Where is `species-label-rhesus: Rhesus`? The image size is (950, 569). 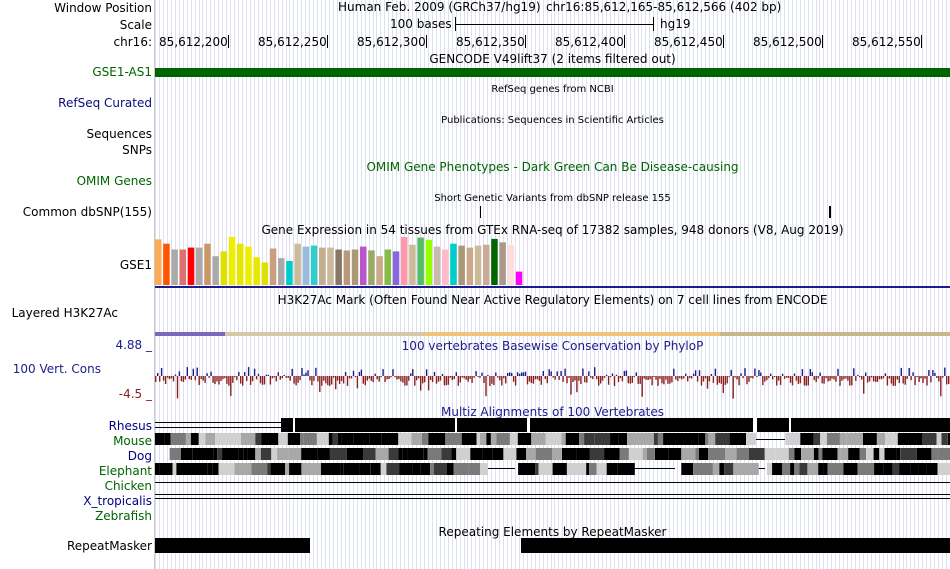 species-label-rhesus: Rhesus is located at coordinates (130, 426).